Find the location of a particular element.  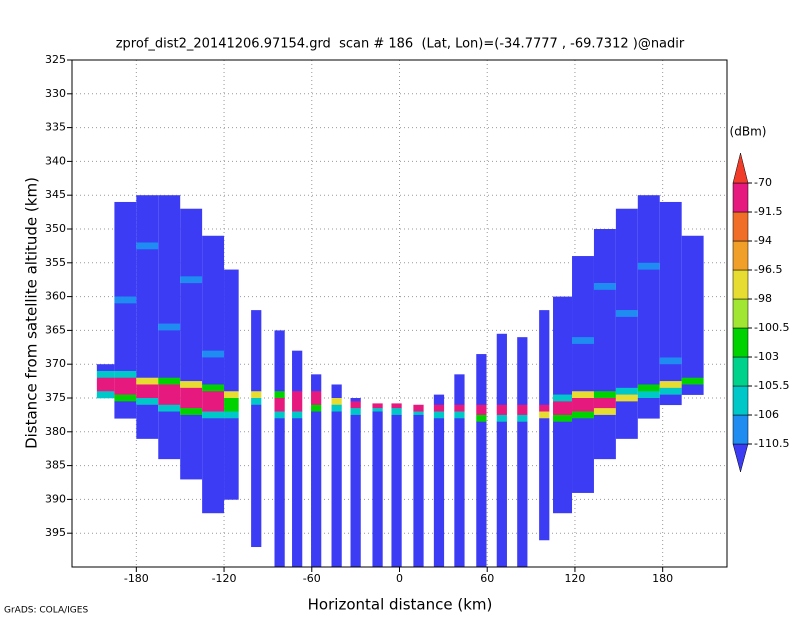

colorbar-label: -100.5 is located at coordinates (771, 327).